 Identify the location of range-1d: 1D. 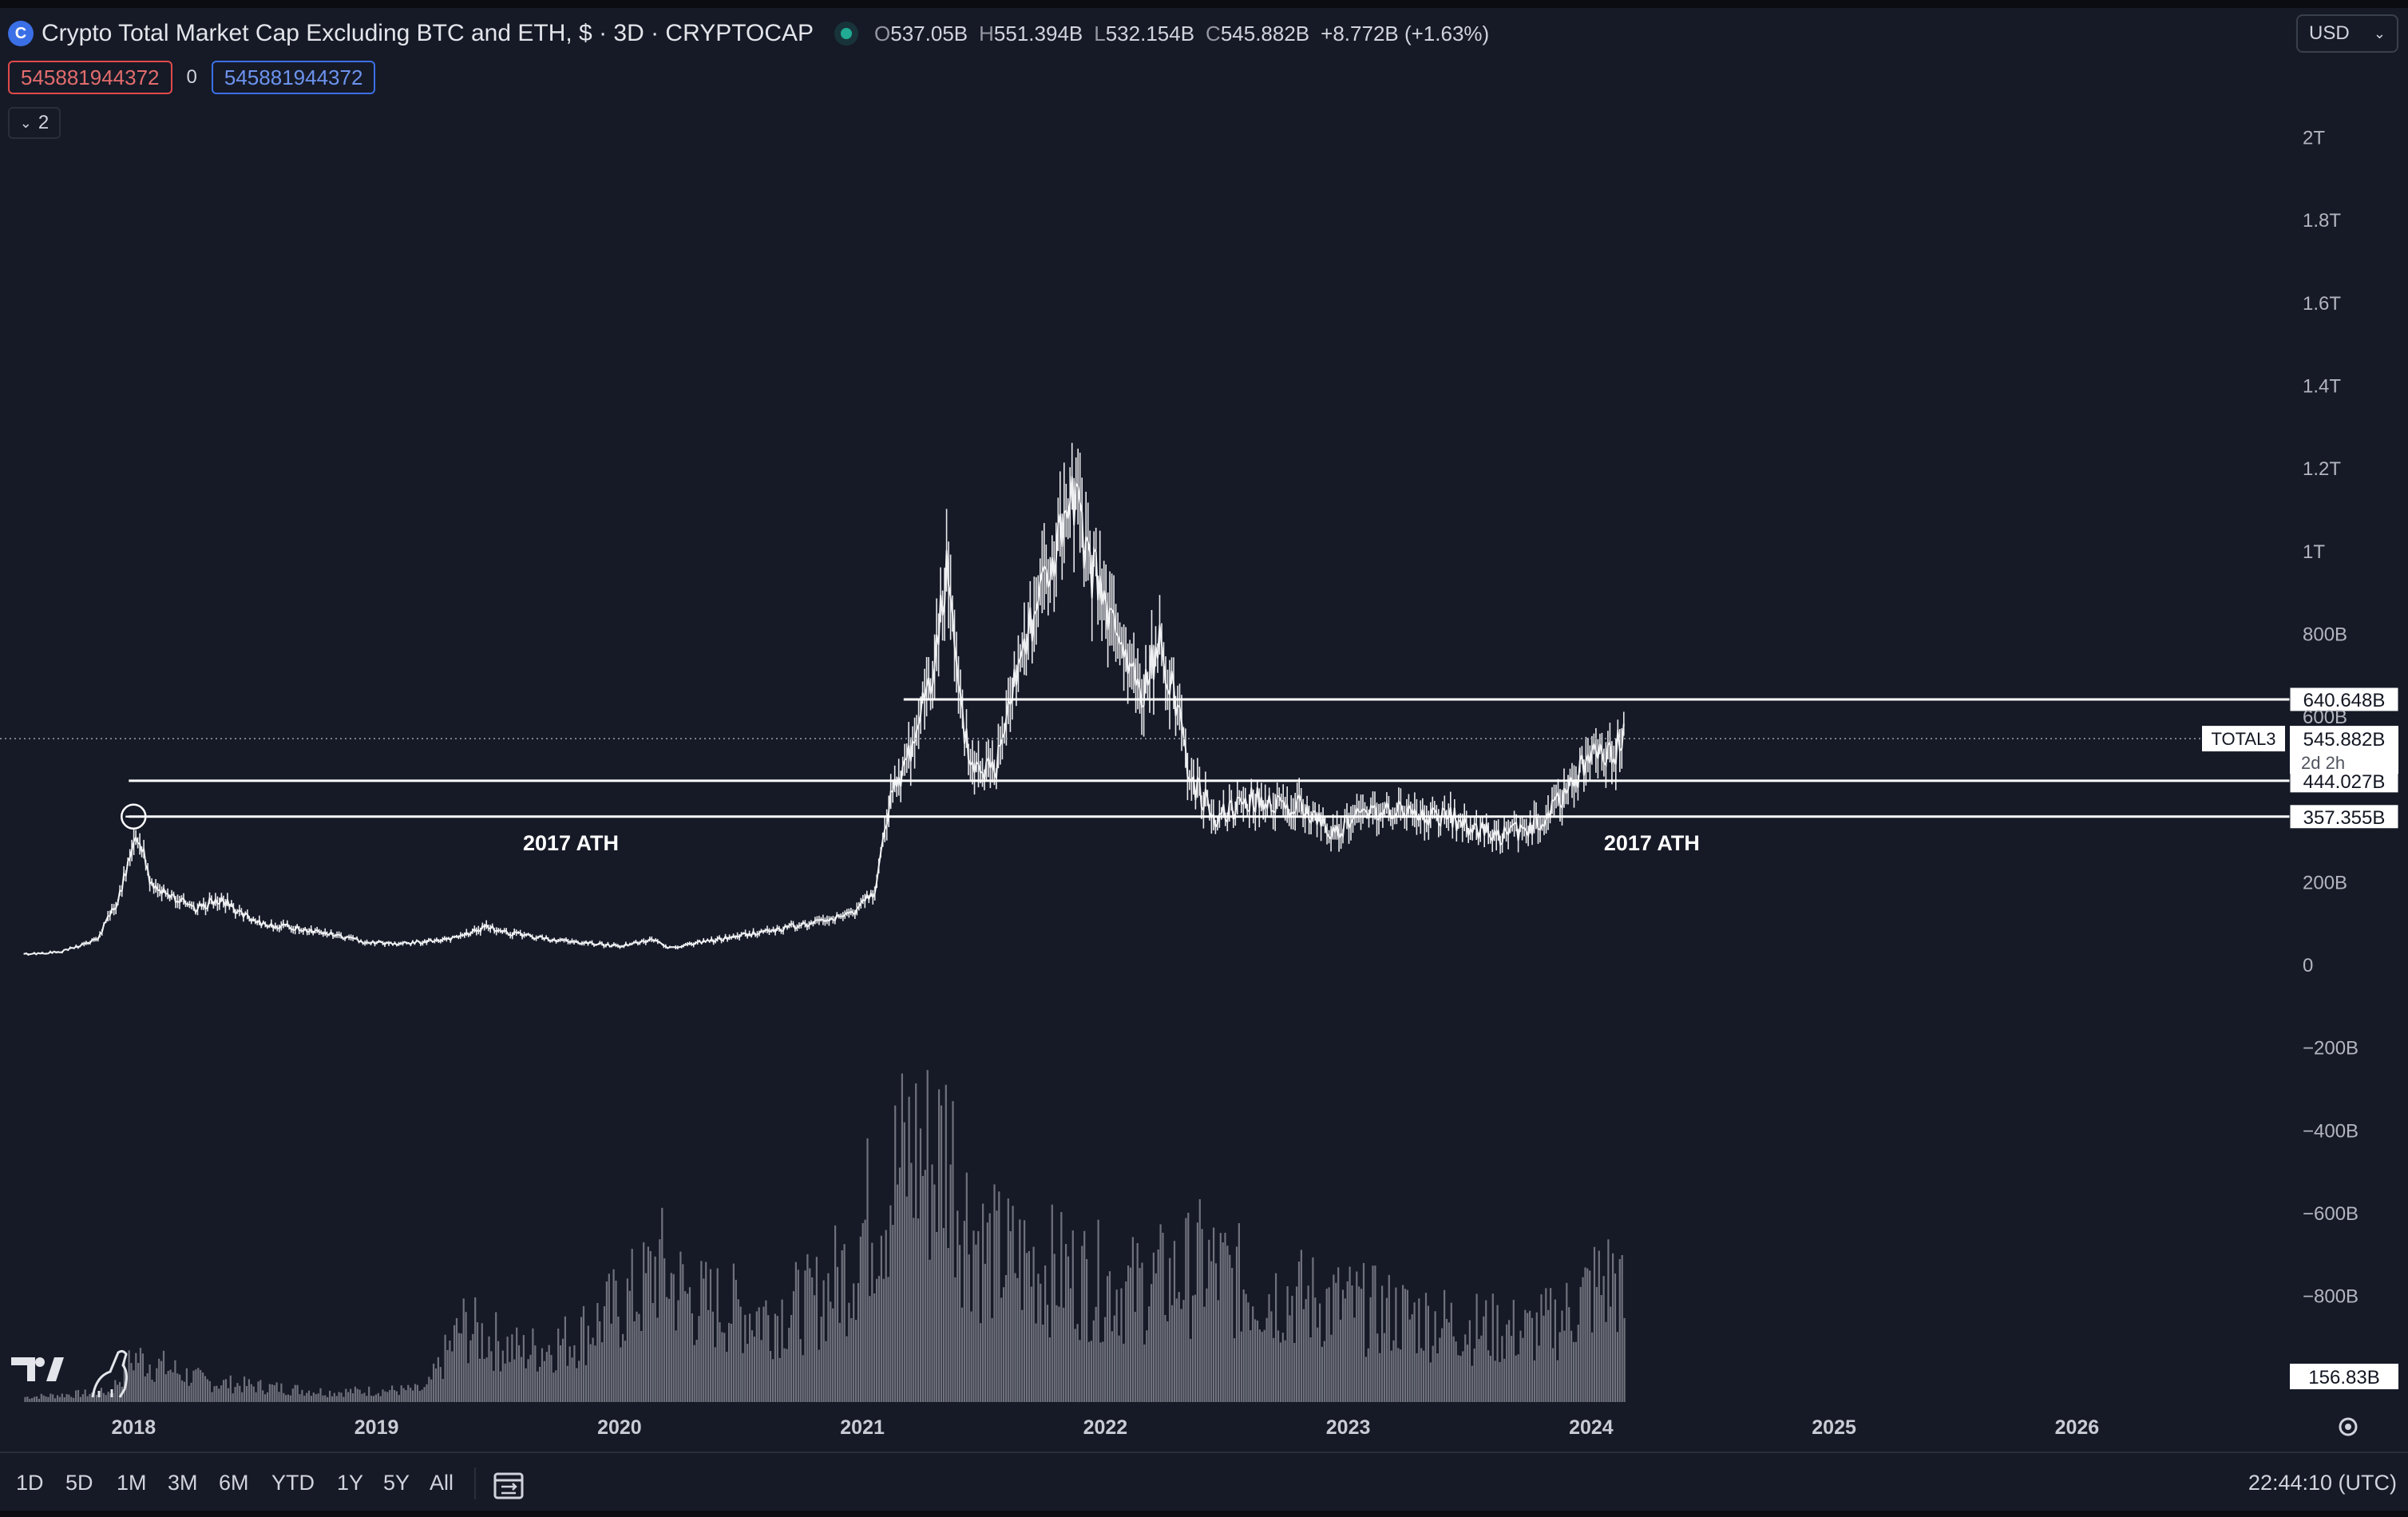
(30, 1483).